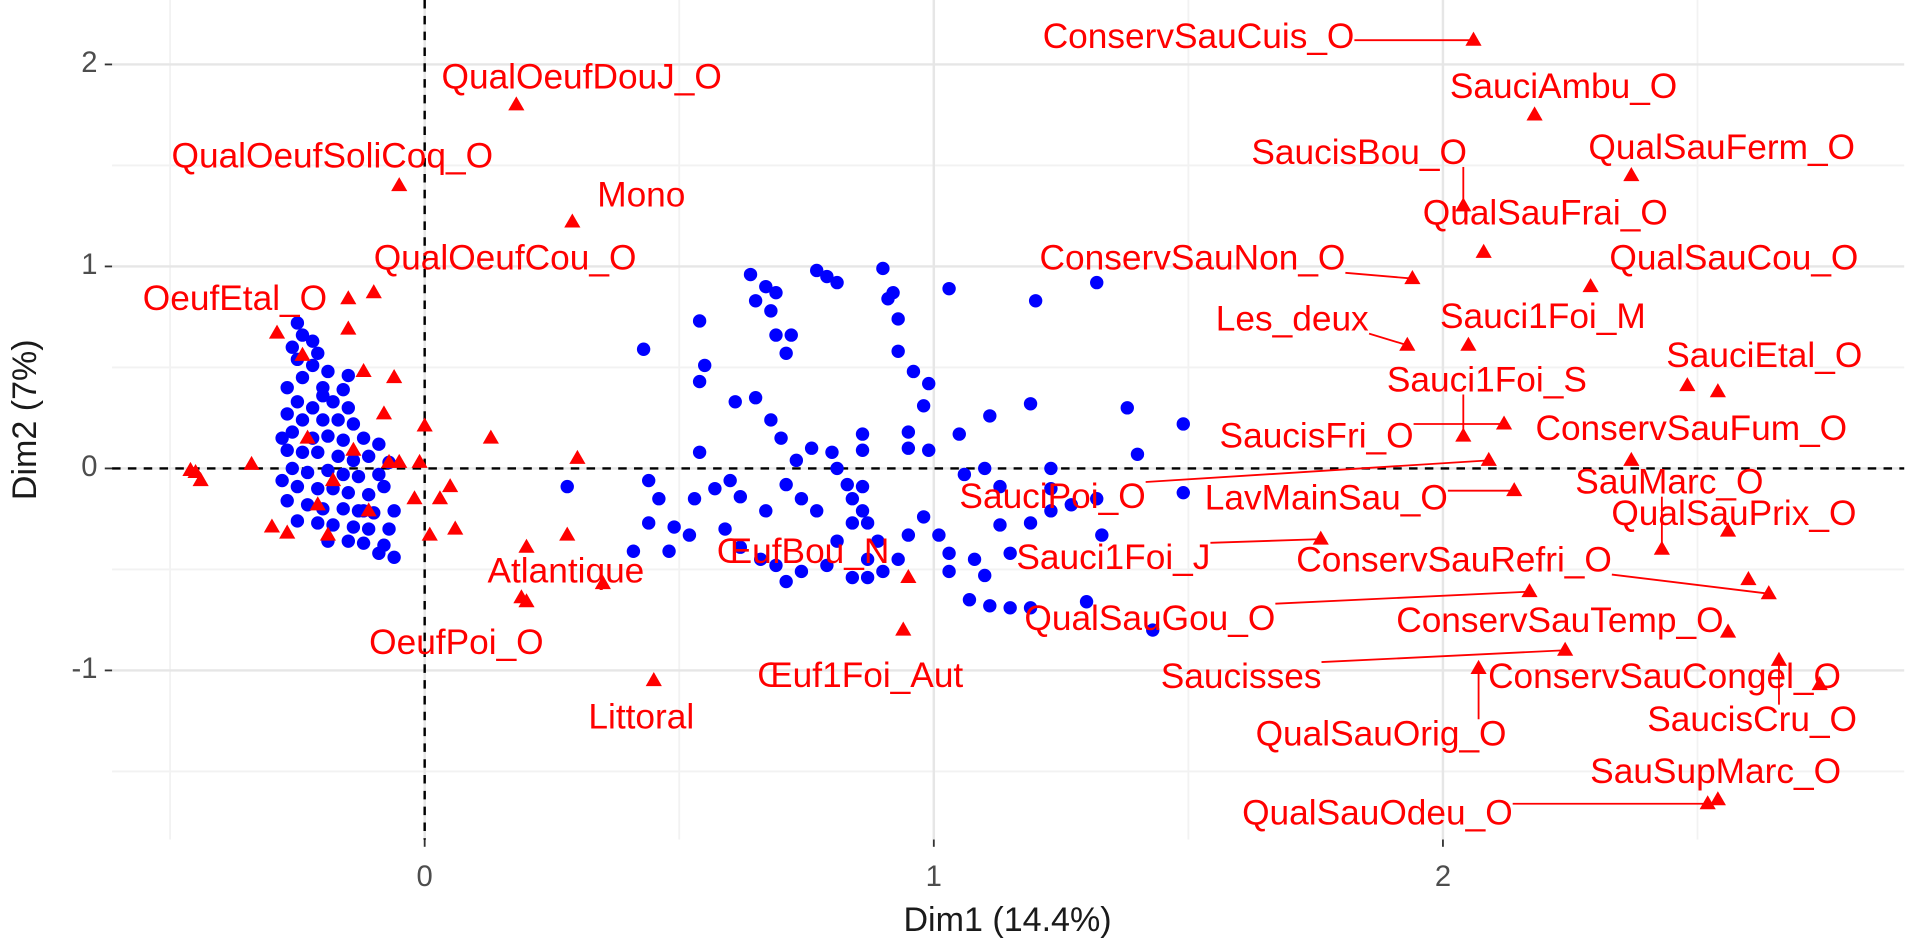 The width and height of the screenshot is (1908, 949). What do you see at coordinates (89, 265) in the screenshot?
I see `y-tick-label: 1` at bounding box center [89, 265].